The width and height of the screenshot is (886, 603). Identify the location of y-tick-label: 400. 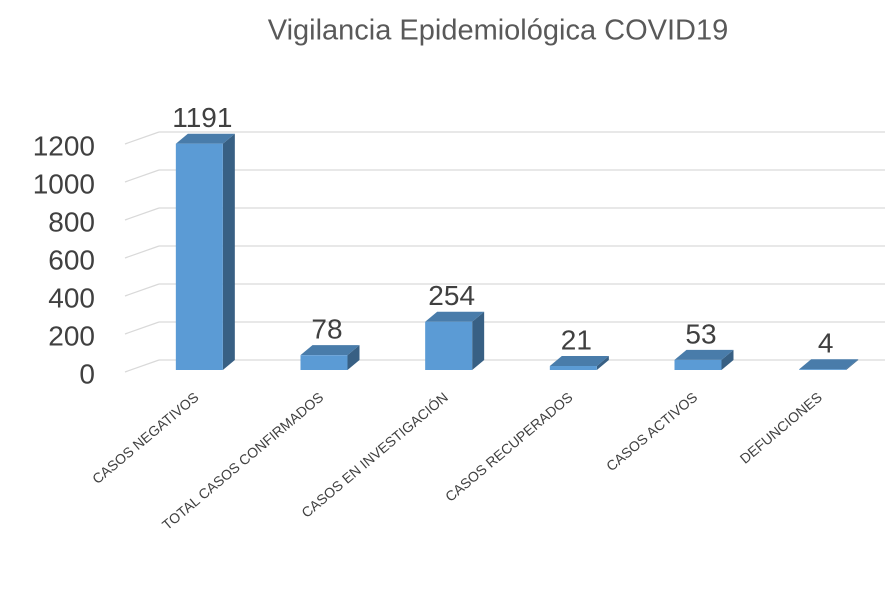
(71, 297).